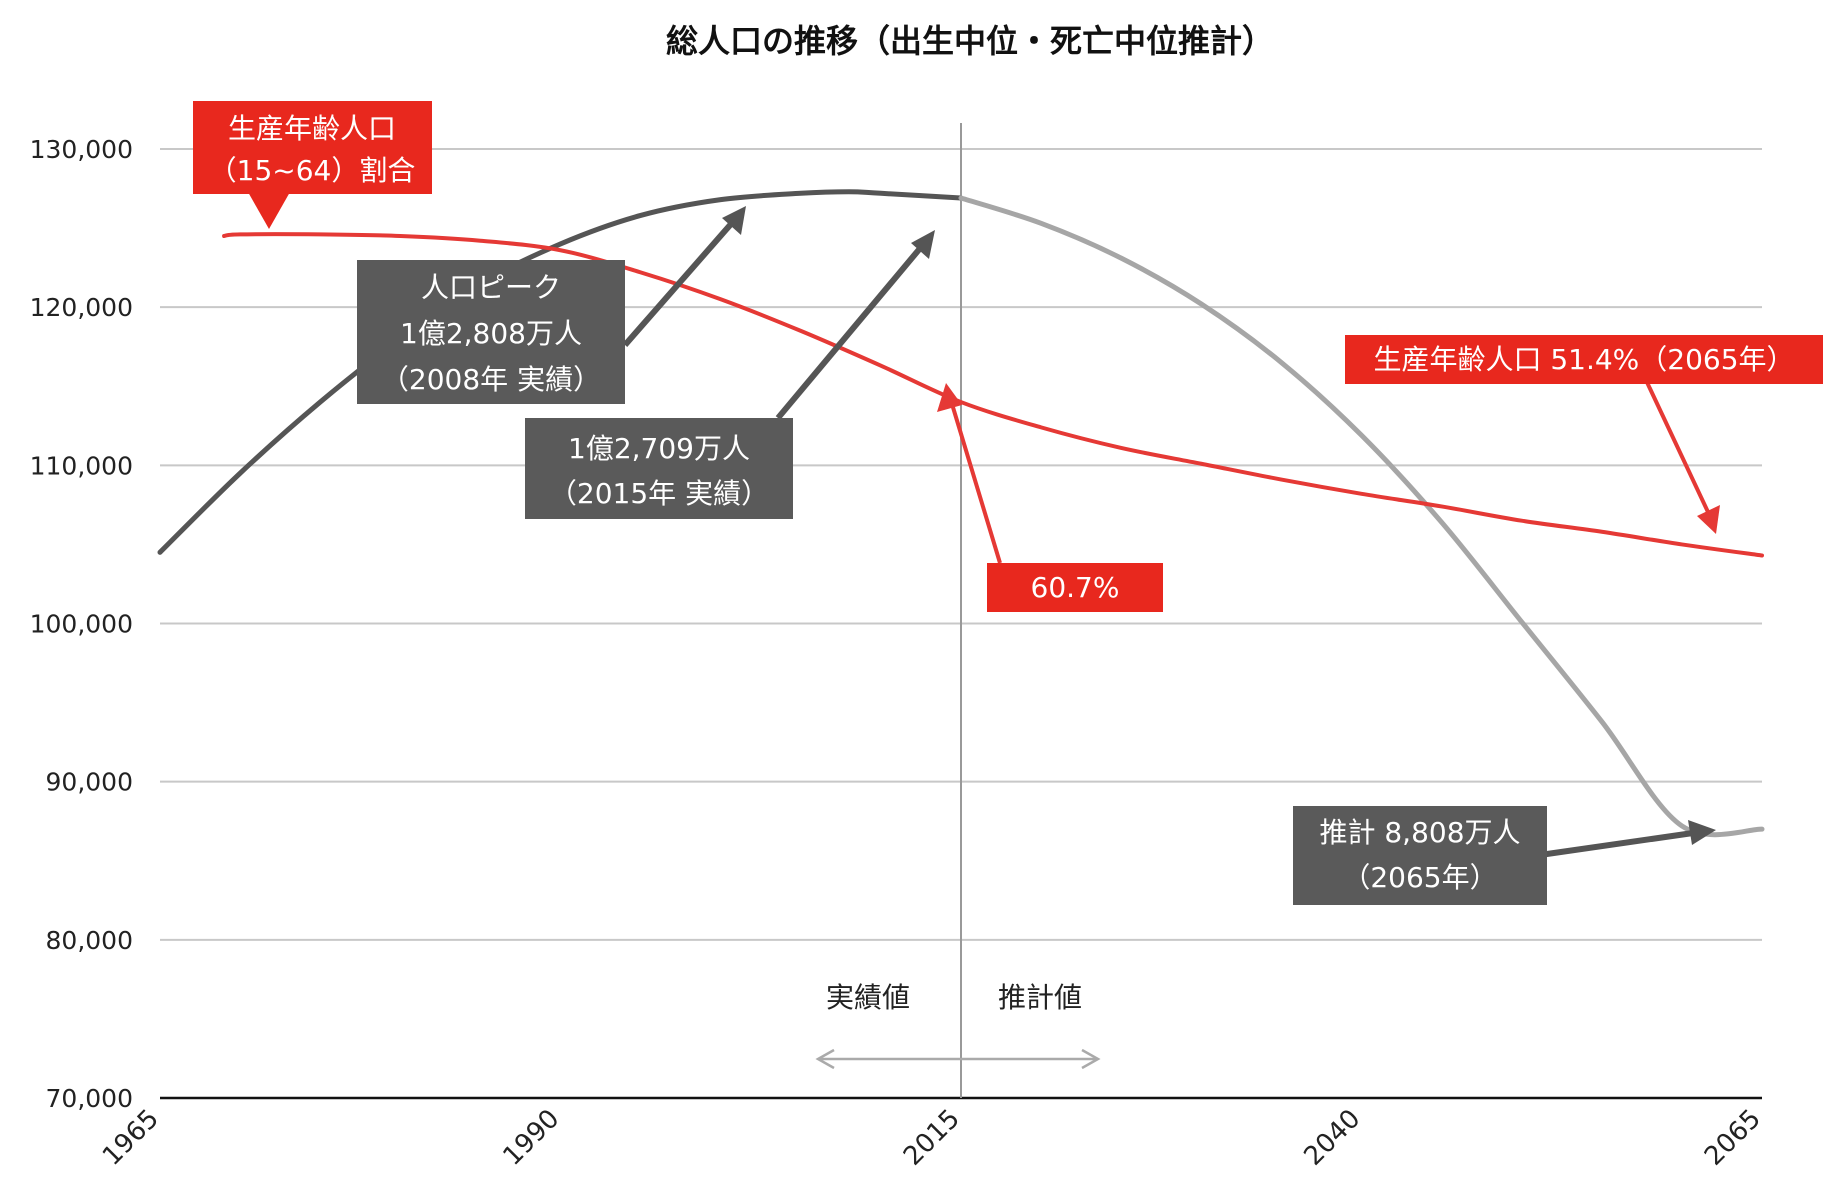 This screenshot has width=1847, height=1195. Describe the element at coordinates (1040, 997) in the screenshot. I see `projected-values-label: 推計値` at that location.